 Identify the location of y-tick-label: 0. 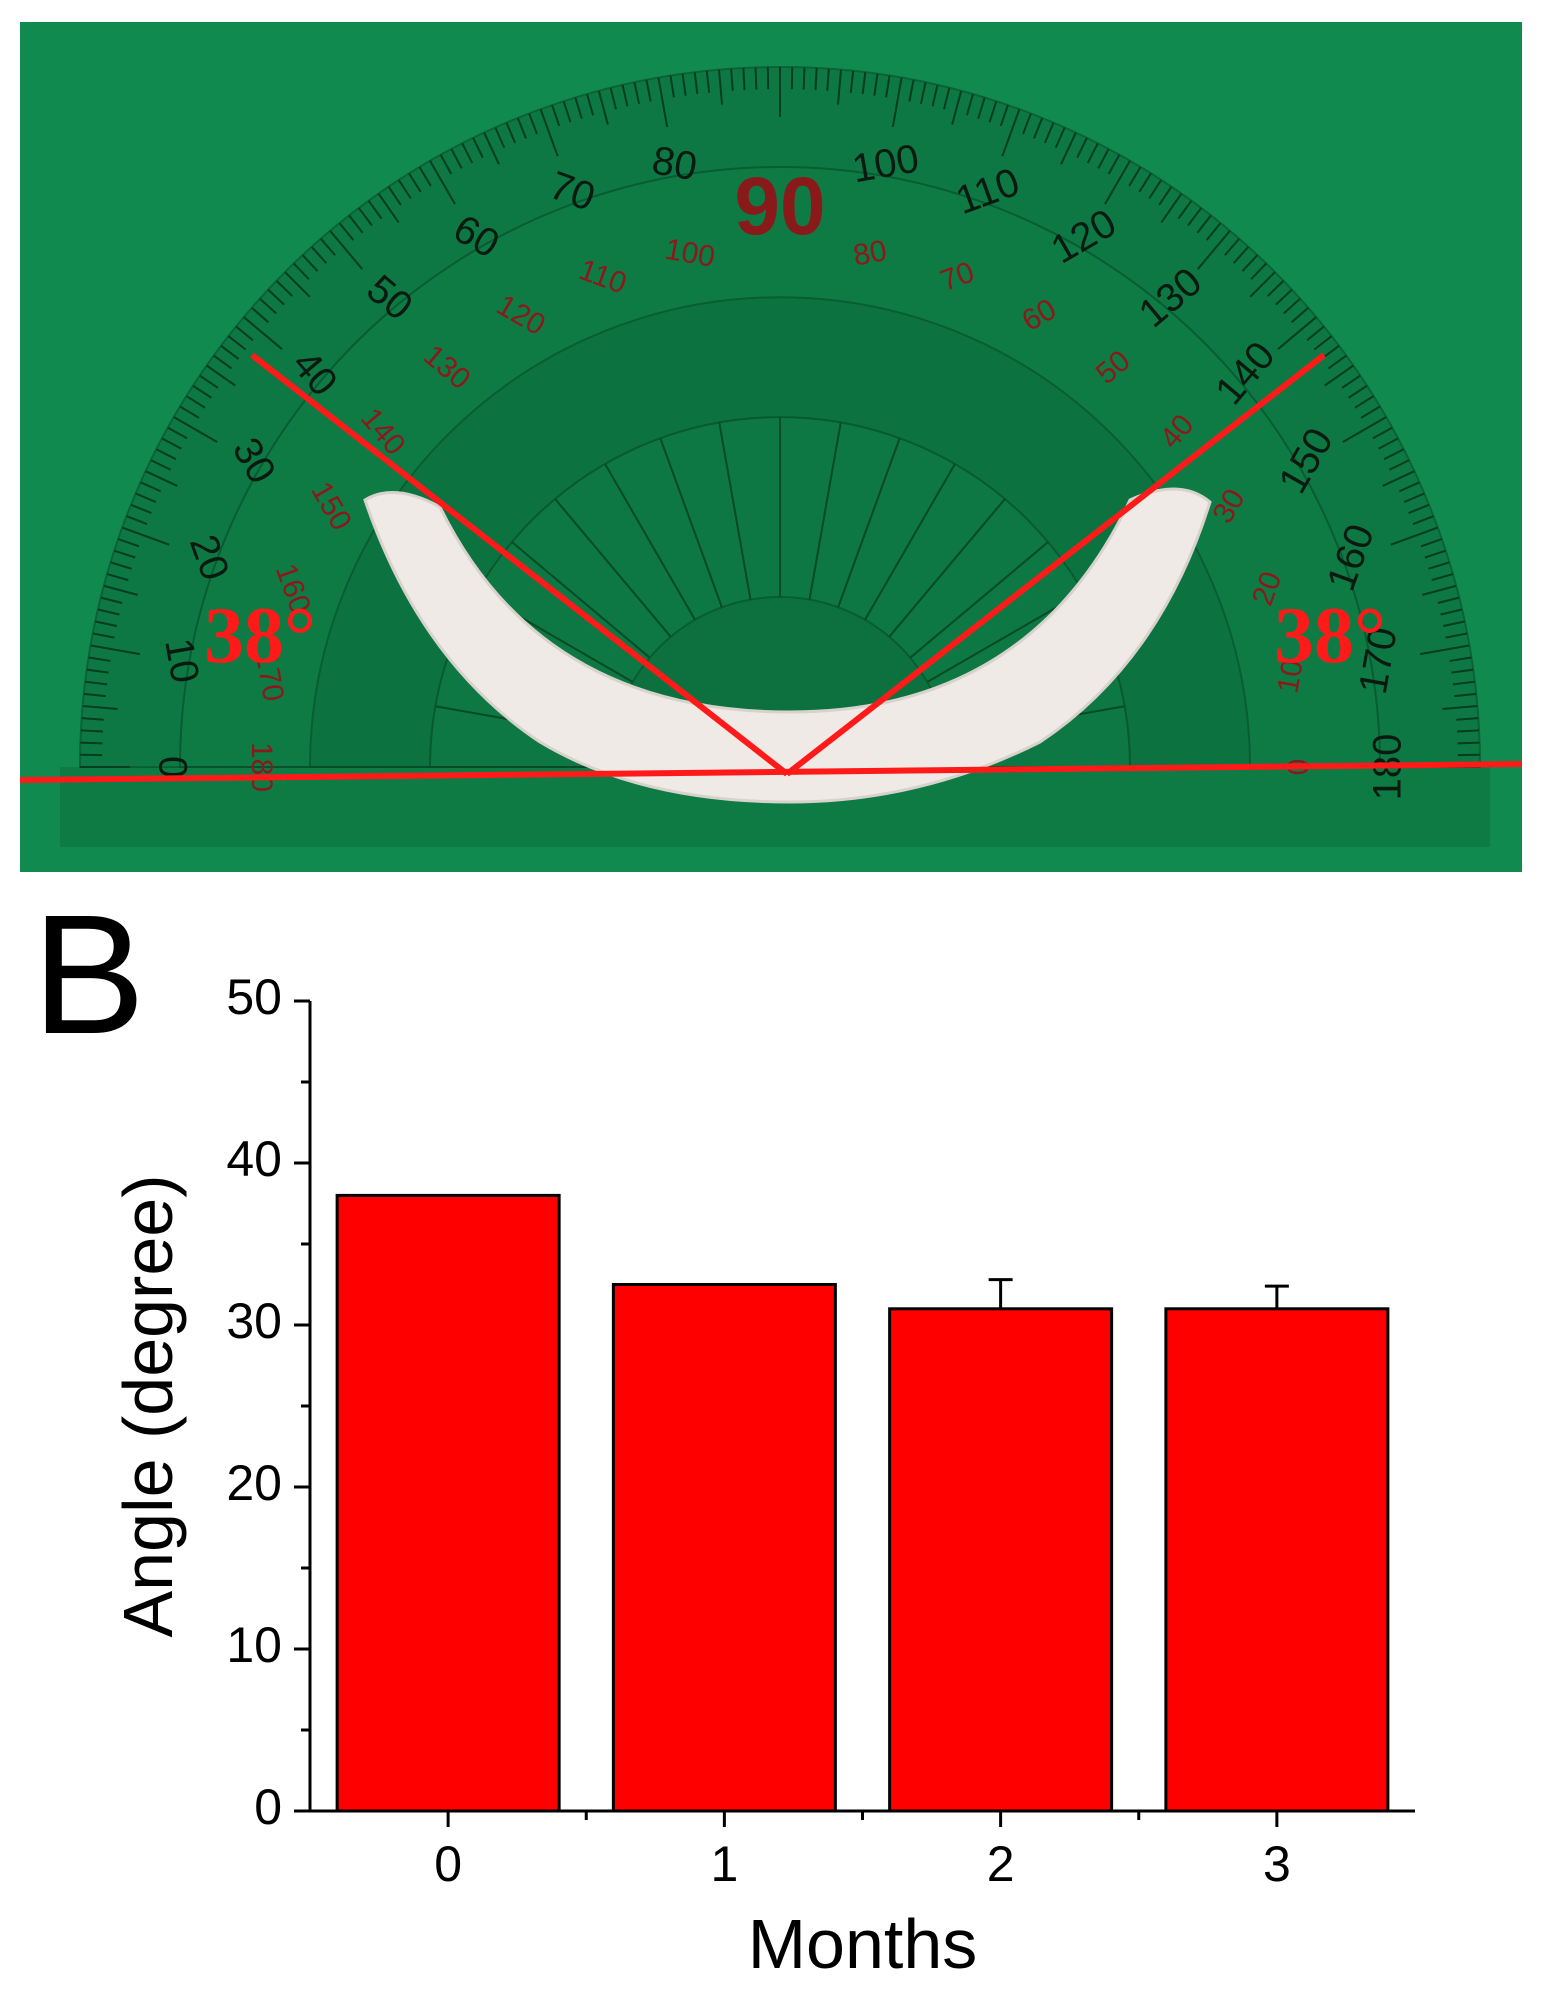
(268, 1807).